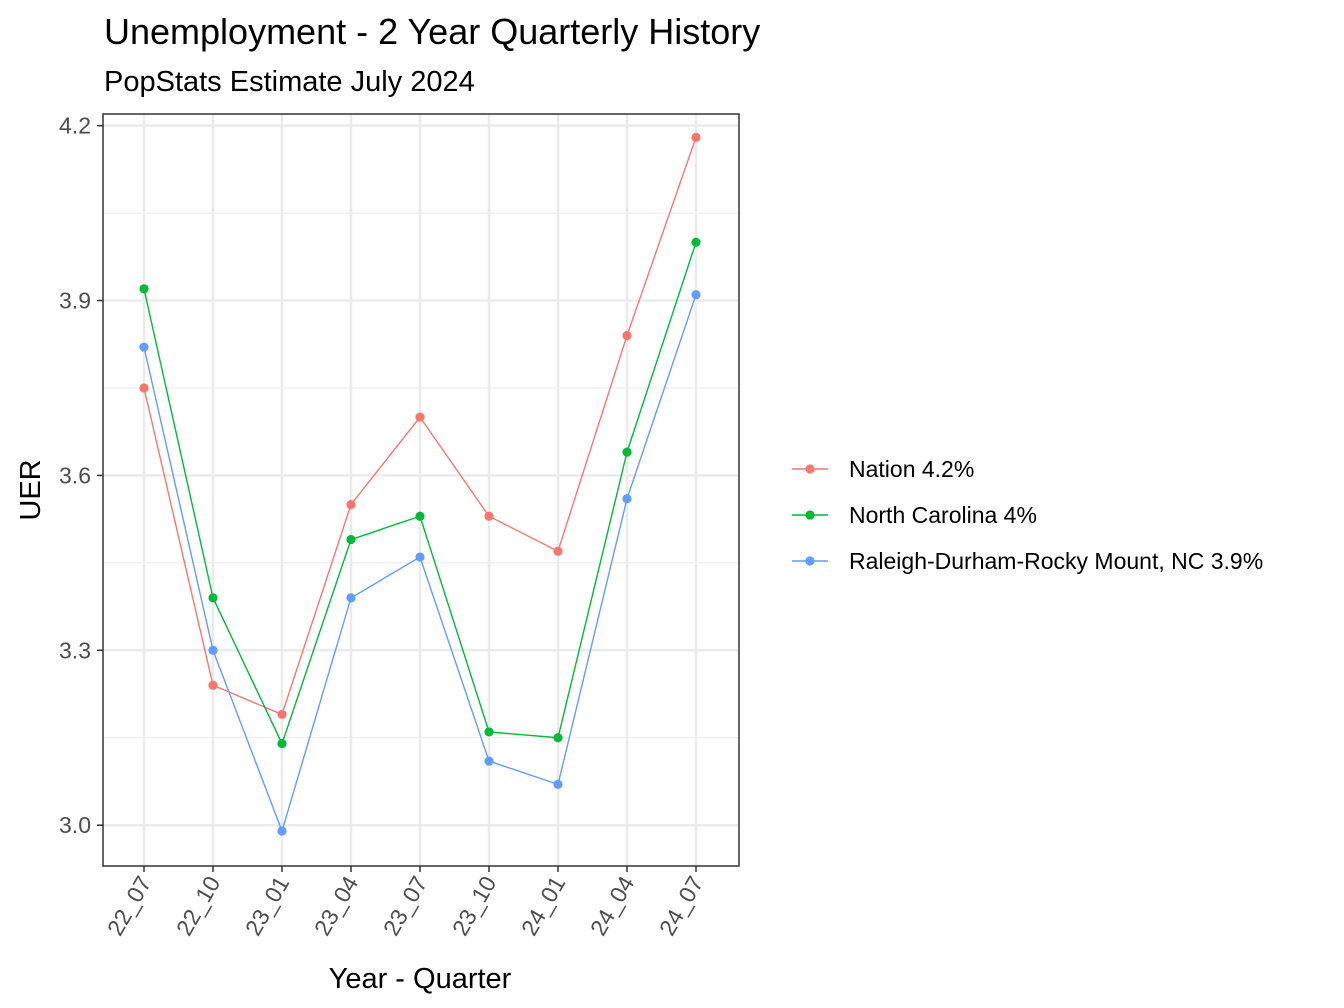  What do you see at coordinates (405, 906) in the screenshot?
I see `x-tick-label: 23_07` at bounding box center [405, 906].